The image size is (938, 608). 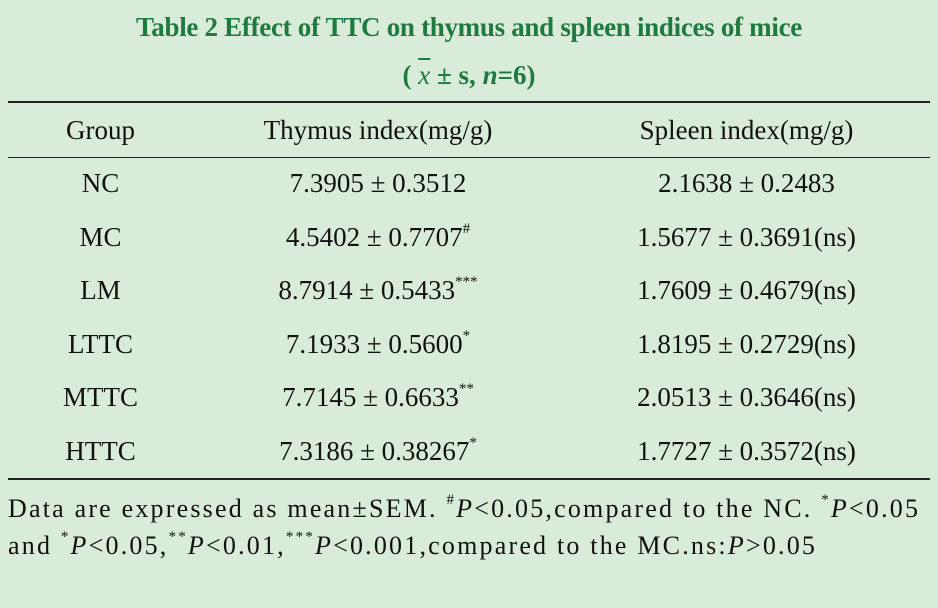 What do you see at coordinates (178, 537) in the screenshot?
I see `footnote-mark: **` at bounding box center [178, 537].